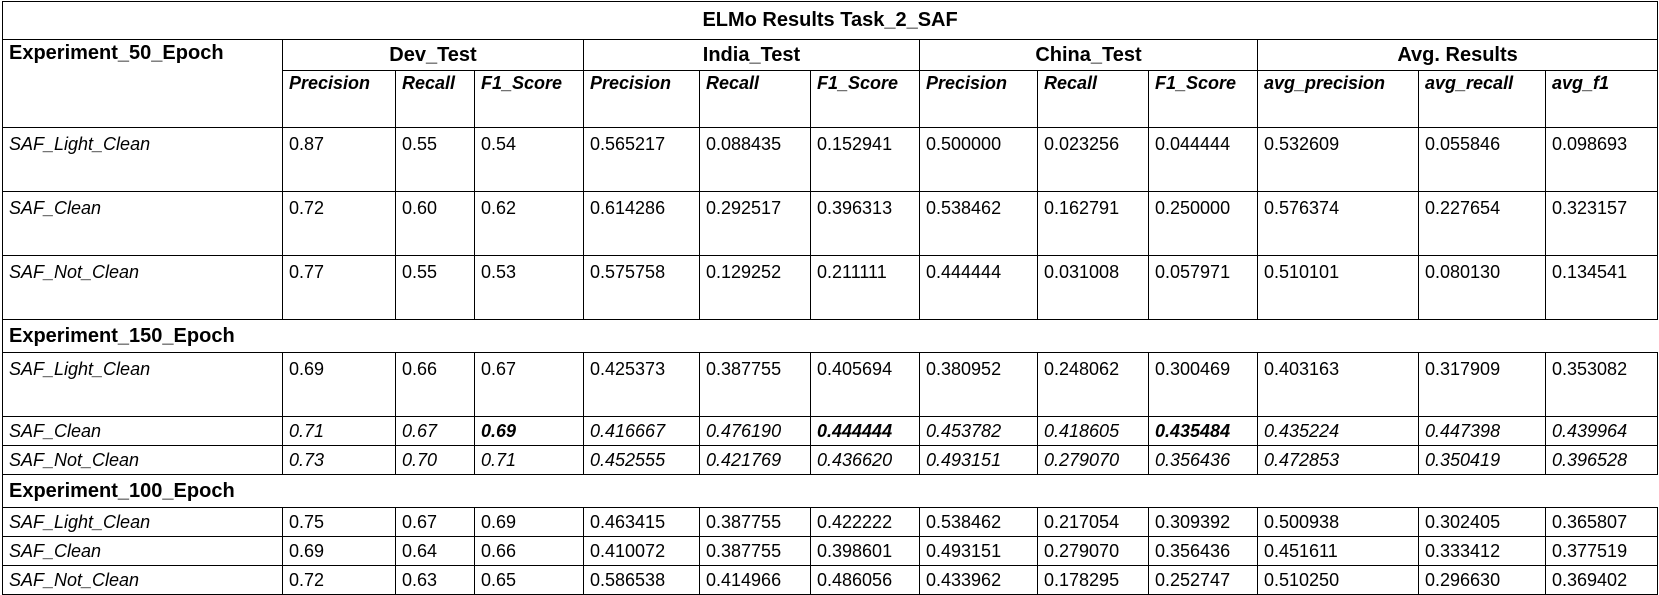 The height and width of the screenshot is (595, 1659). I want to click on cell: 0.031008, so click(1093, 287).